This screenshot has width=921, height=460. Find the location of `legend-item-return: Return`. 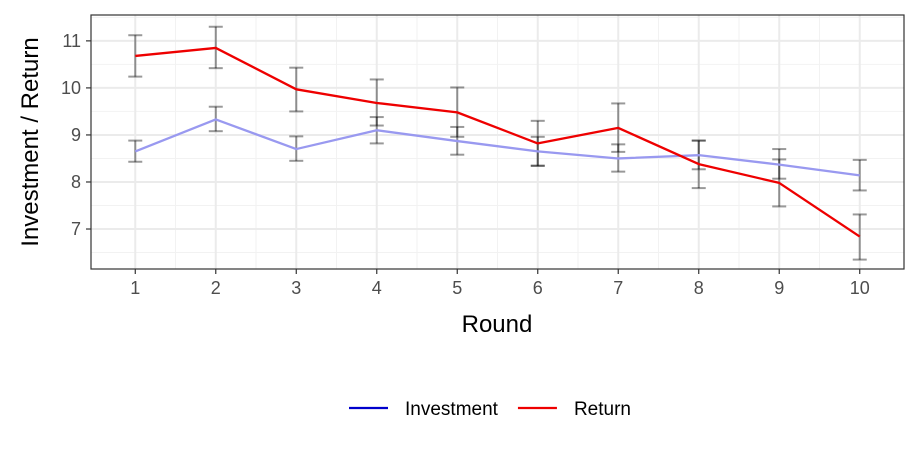

legend-item-return: Return is located at coordinates (574, 409).